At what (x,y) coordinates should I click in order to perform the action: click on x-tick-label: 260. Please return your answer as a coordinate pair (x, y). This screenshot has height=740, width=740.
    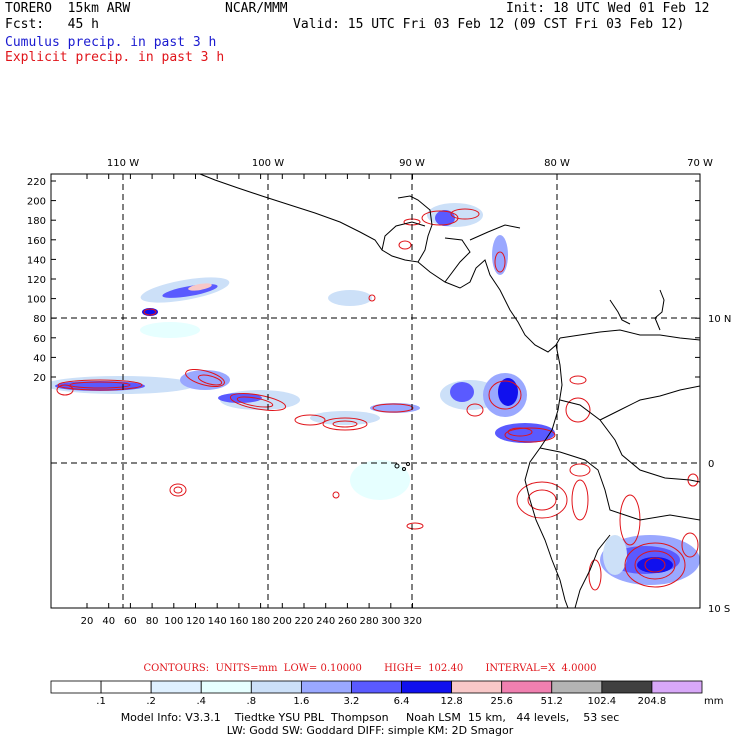
    Looking at the image, I should click on (347, 621).